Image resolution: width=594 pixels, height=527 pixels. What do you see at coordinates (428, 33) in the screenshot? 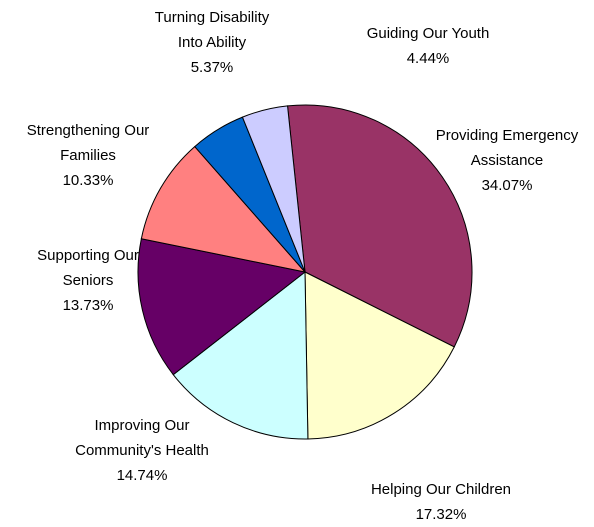
I see `slice-name: Guiding Our Youth` at bounding box center [428, 33].